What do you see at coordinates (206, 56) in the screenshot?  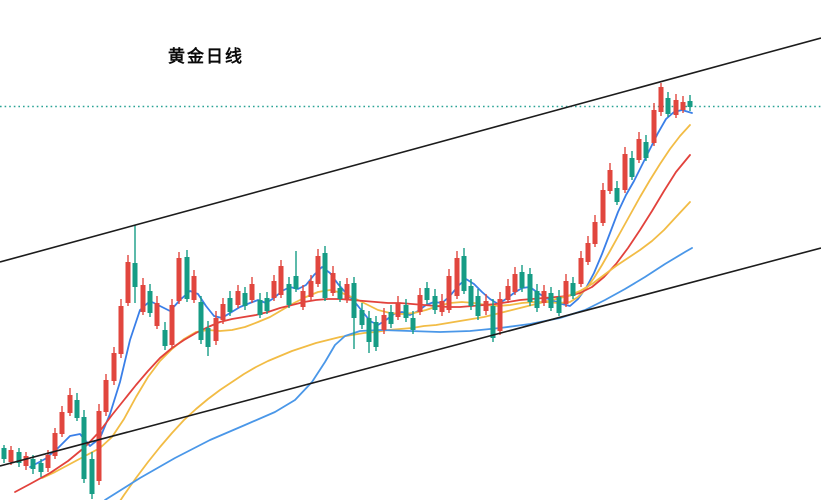 I see `chart-title: 黄金日线` at bounding box center [206, 56].